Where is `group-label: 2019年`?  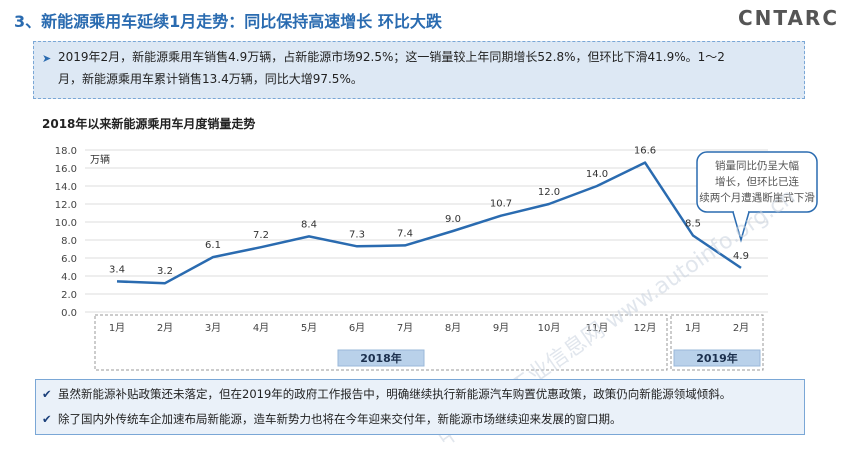
group-label: 2019年 is located at coordinates (717, 358).